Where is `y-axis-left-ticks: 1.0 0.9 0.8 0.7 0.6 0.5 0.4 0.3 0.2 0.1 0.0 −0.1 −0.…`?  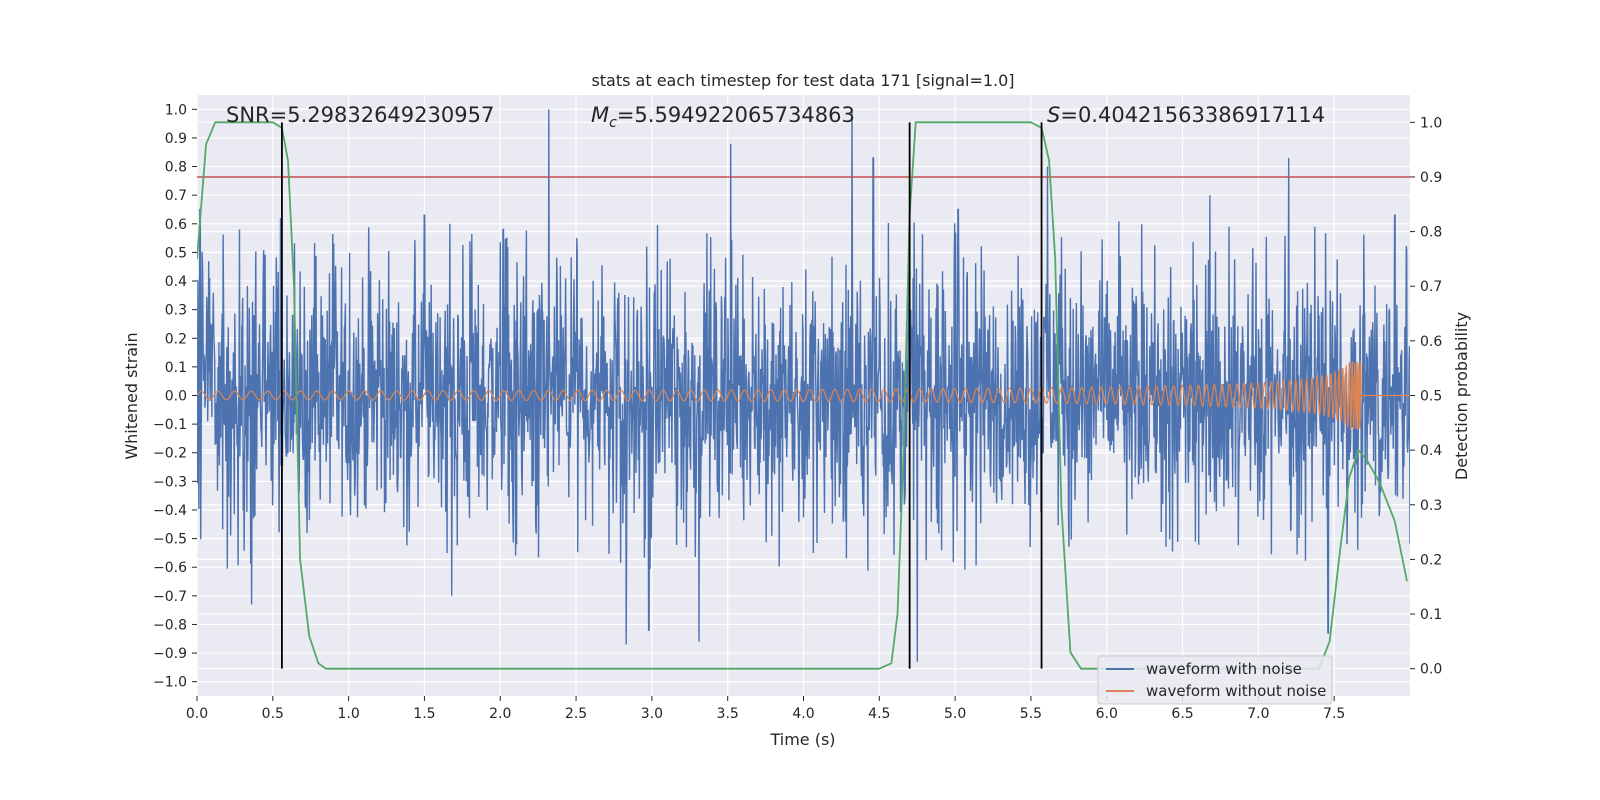 y-axis-left-ticks: 1.0 0.9 0.8 0.7 0.6 0.5 0.4 0.3 0.2 0.1 0.0 −0.1 −0.… is located at coordinates (175, 396).